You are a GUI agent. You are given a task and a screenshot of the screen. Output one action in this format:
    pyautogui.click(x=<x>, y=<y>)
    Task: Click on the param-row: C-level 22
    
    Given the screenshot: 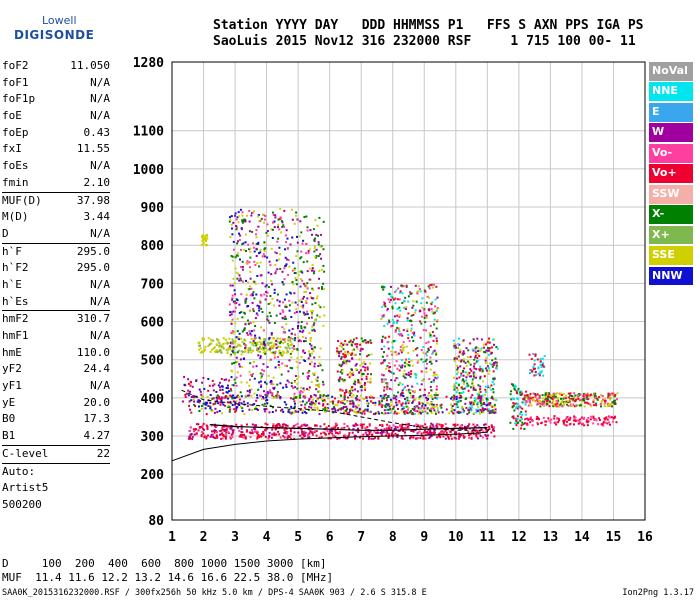 What is the action you would take?
    pyautogui.click(x=56, y=454)
    